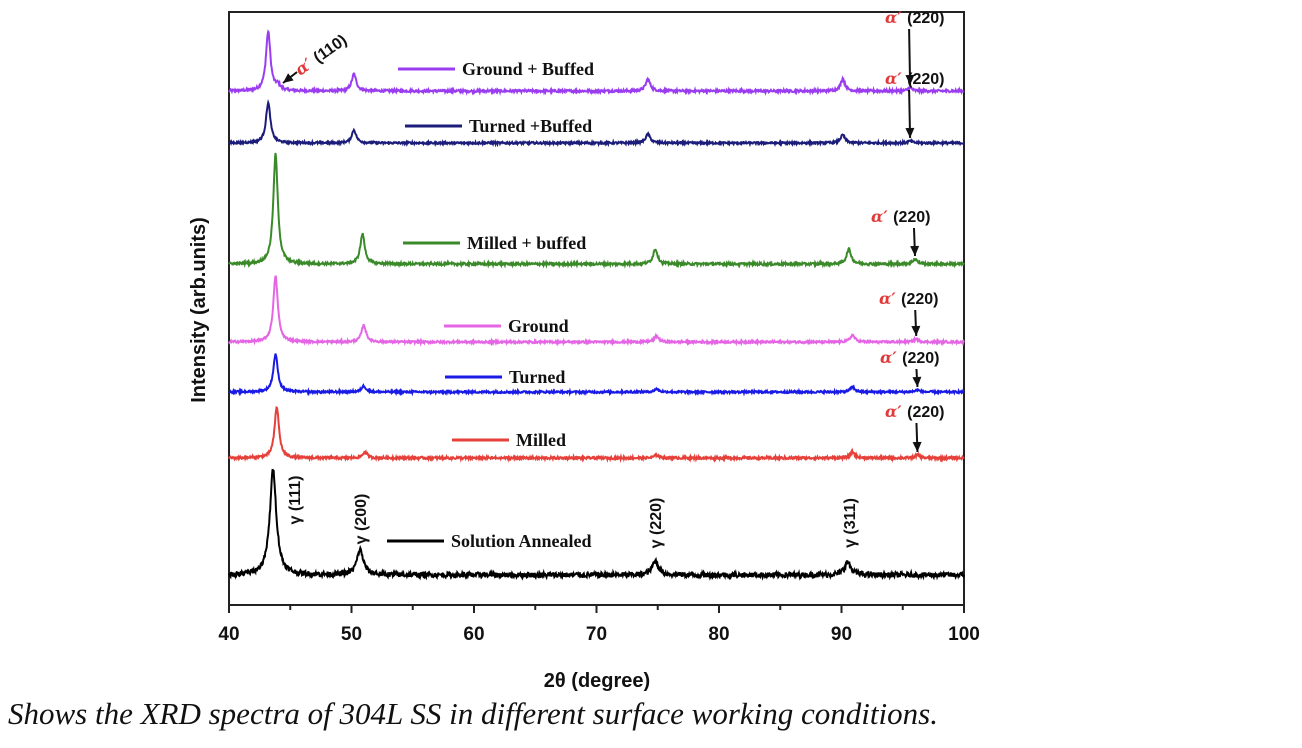 This screenshot has width=1302, height=748. I want to click on series-line-turned, so click(596, 375).